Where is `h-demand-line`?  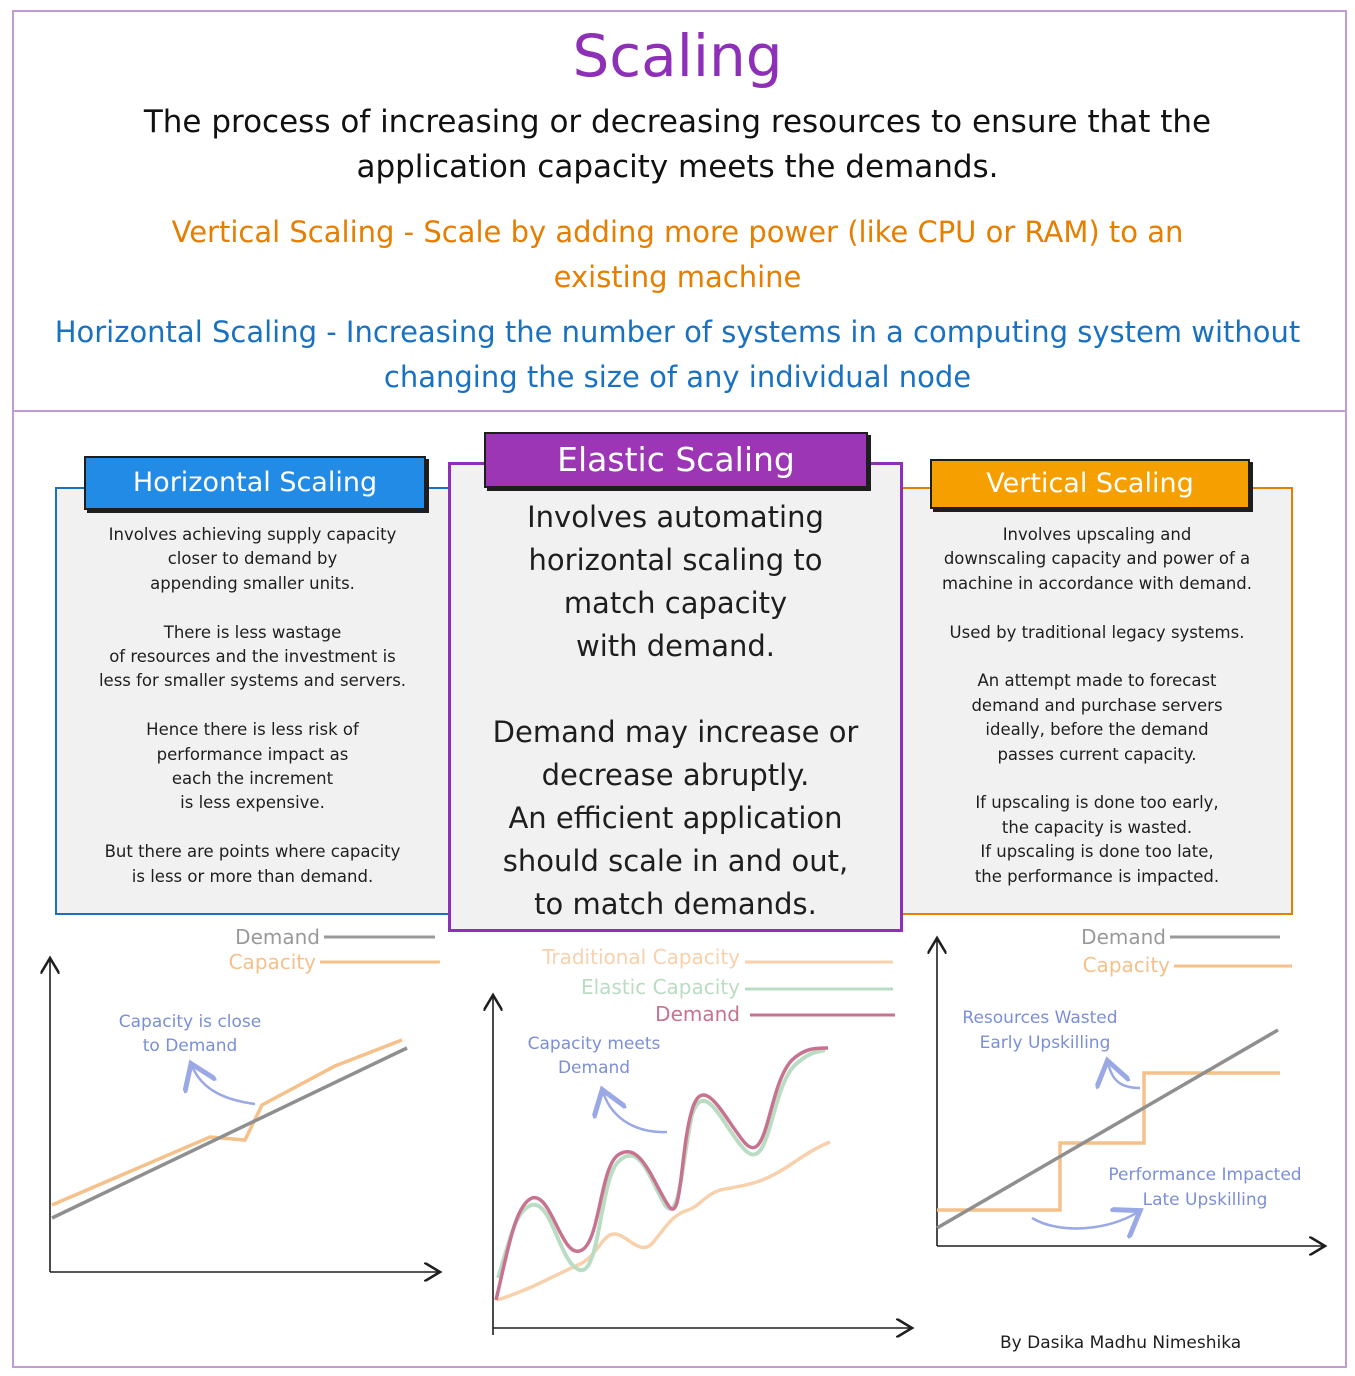 h-demand-line is located at coordinates (229, 1133).